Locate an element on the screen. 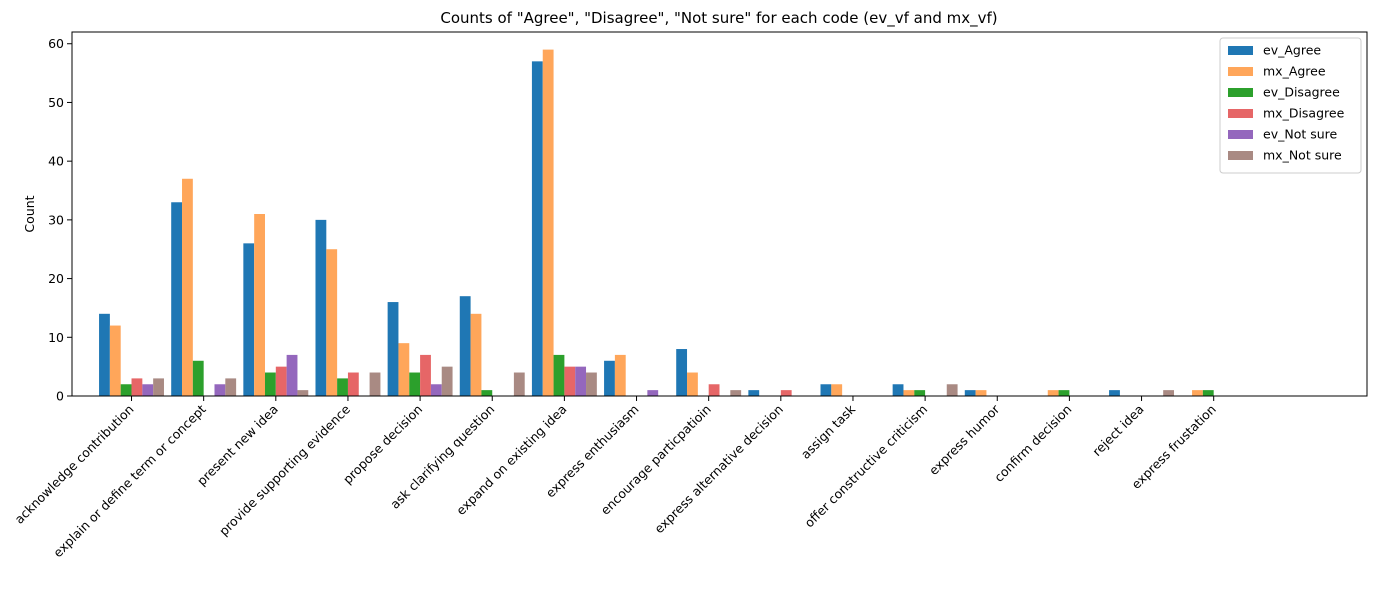 The image size is (1377, 590). y-tick-label: 20 is located at coordinates (56, 278).